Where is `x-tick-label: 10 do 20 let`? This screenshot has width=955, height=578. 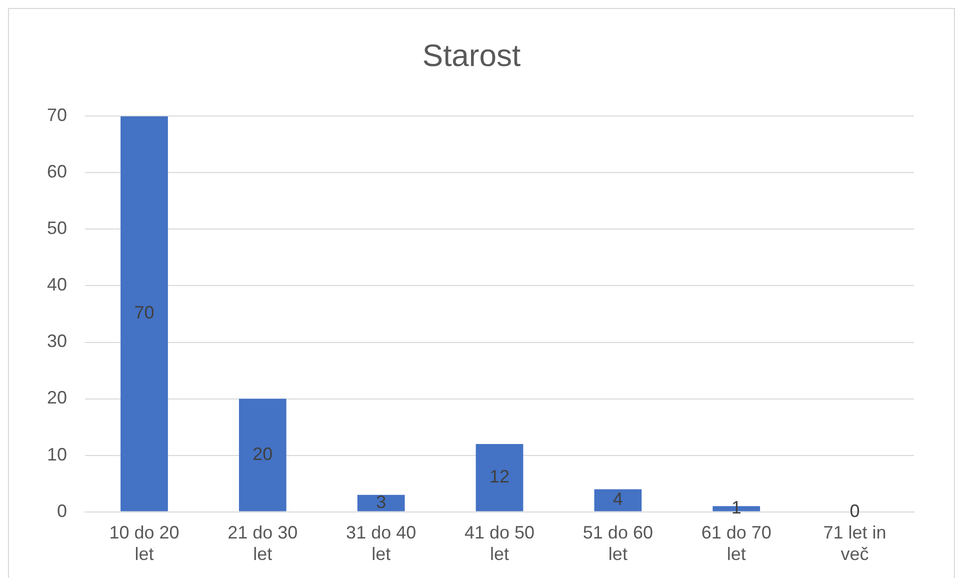 x-tick-label: 10 do 20 let is located at coordinates (144, 543).